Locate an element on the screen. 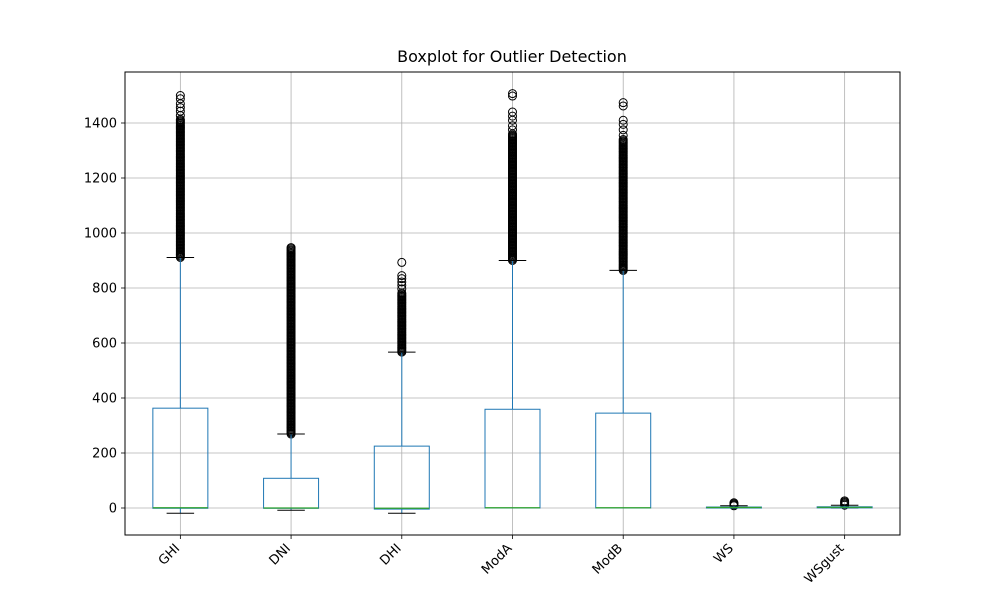  y-tick-label: 600 is located at coordinates (104, 344).